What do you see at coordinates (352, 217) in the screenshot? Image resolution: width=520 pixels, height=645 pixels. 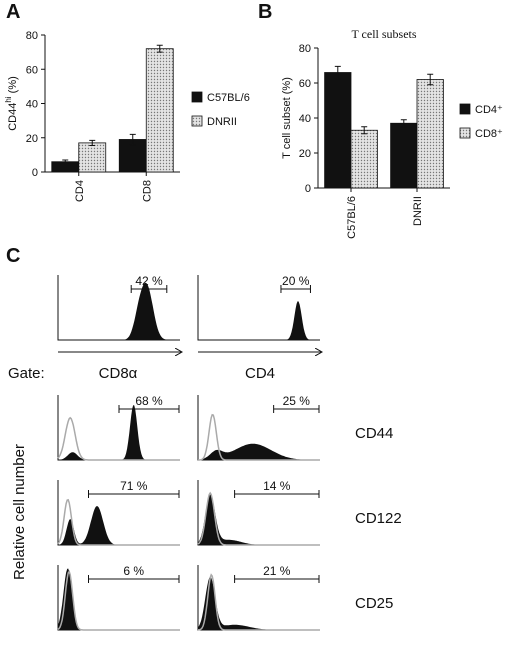 I see `x-tick-label: C57BL/6` at bounding box center [352, 217].